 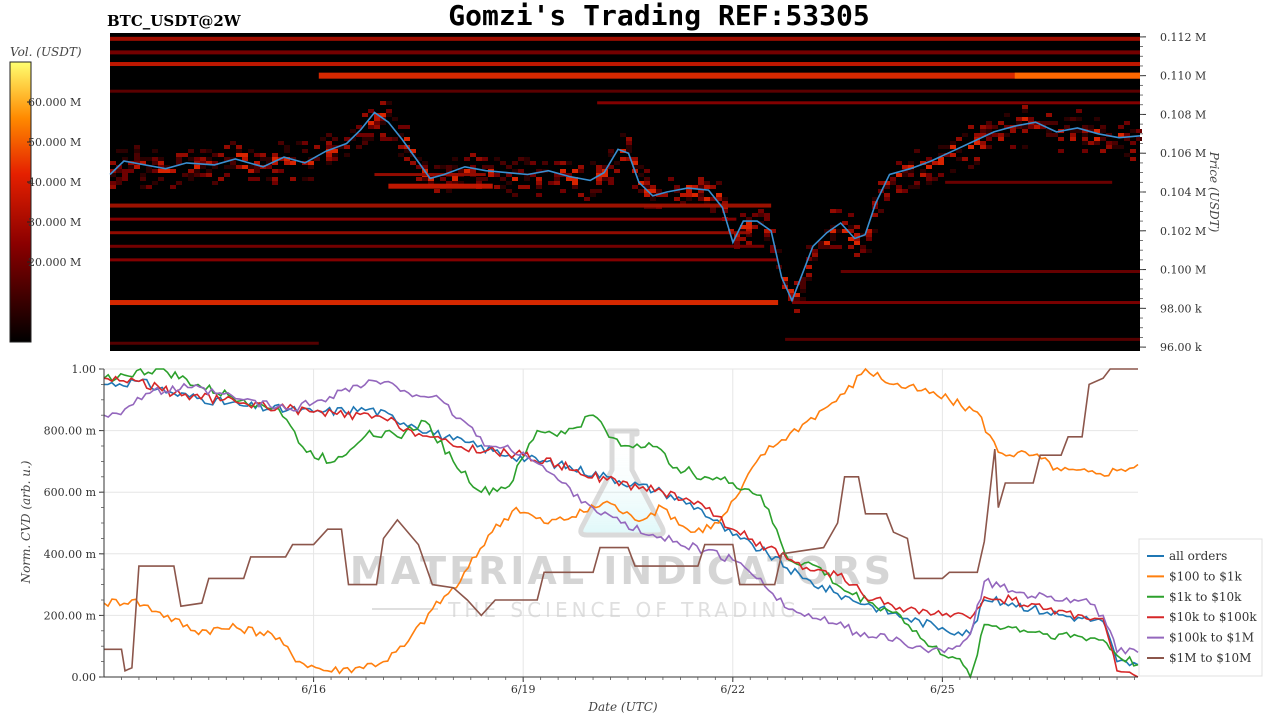 I want to click on legend-label: $100 to $1k, so click(x=1205, y=576).